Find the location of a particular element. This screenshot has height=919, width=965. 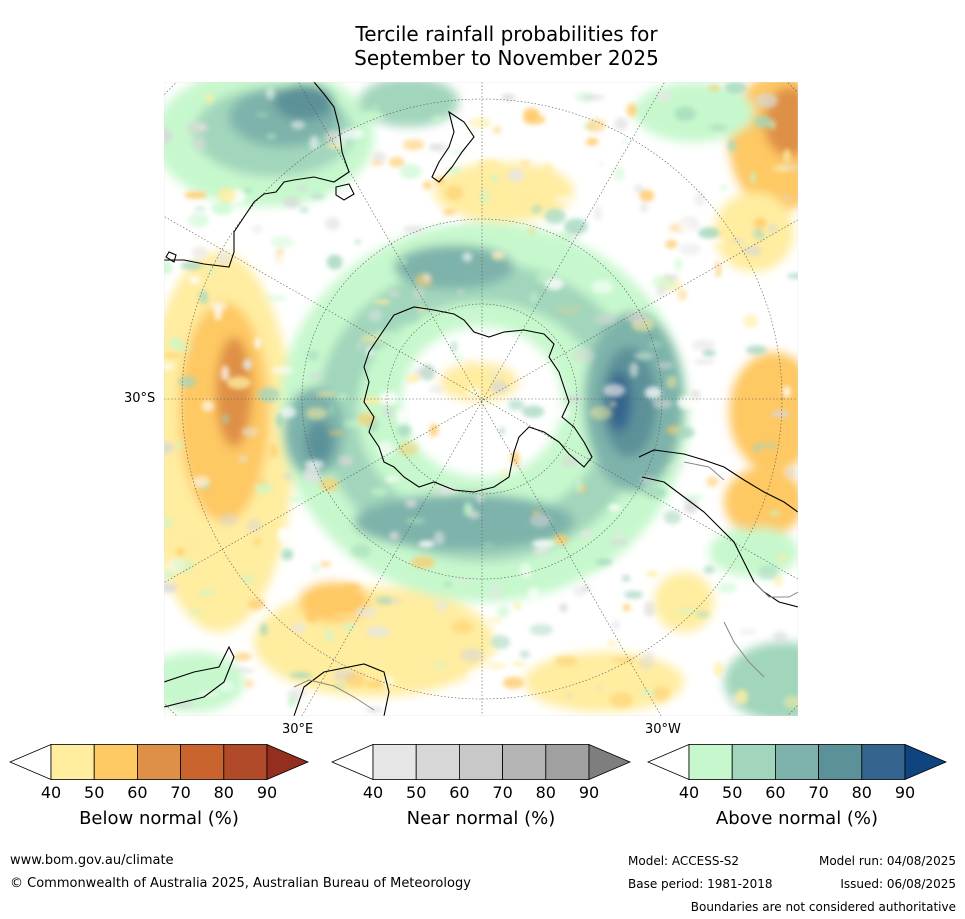

longitude-label-30w: 30°W is located at coordinates (663, 729).